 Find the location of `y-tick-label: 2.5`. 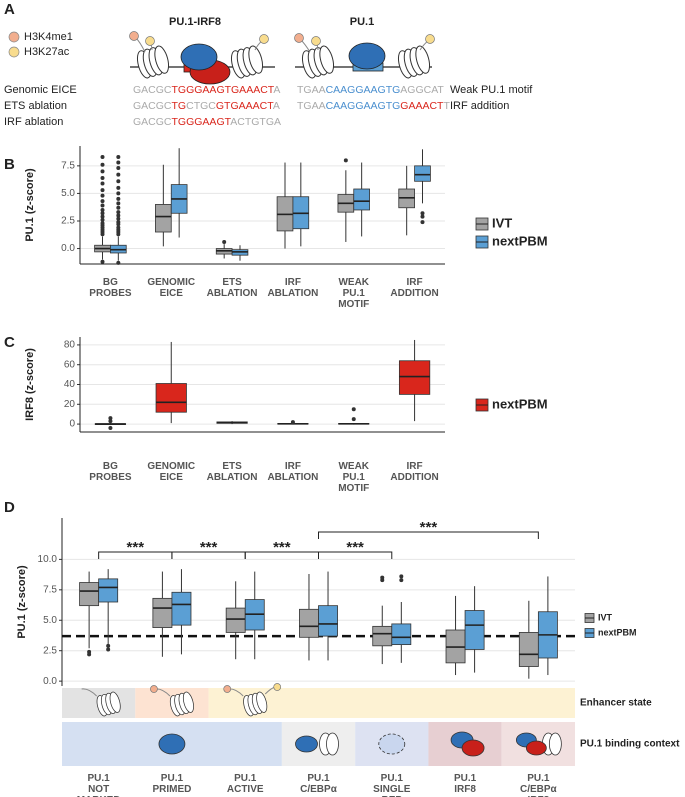

y-tick-label: 2.5 is located at coordinates (50, 650).